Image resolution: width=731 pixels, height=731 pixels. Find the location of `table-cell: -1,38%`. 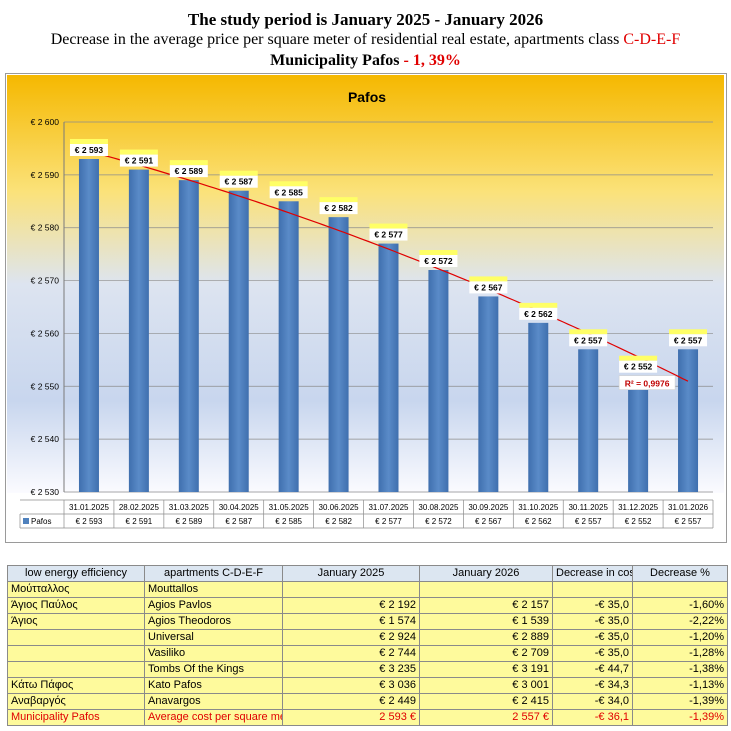

table-cell: -1,38% is located at coordinates (680, 669).